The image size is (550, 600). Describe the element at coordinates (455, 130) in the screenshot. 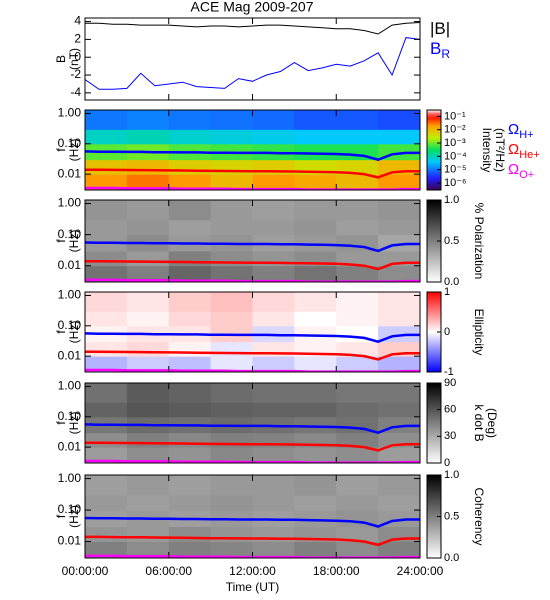

I see `colorbar-tick-label: 10⁻²` at that location.